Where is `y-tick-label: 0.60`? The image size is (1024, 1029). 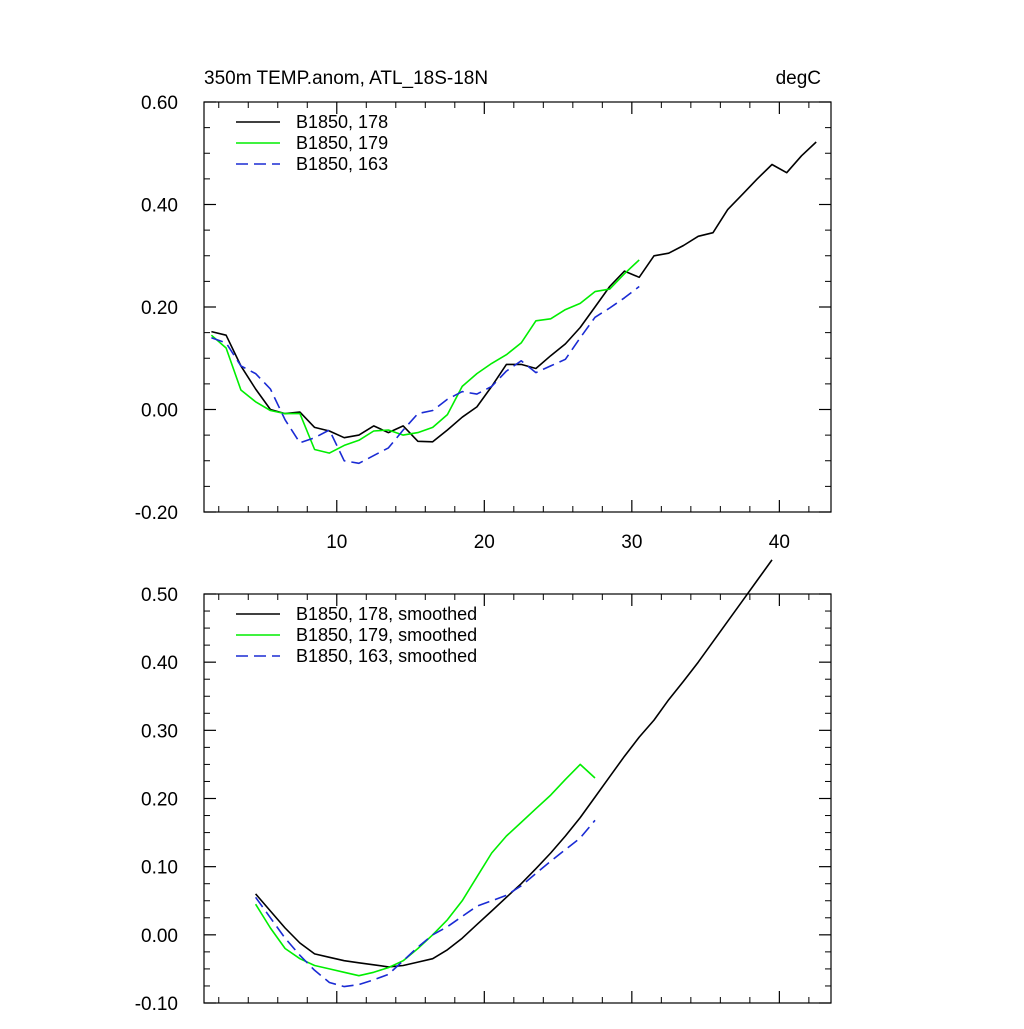
y-tick-label: 0.60 is located at coordinates (159, 103).